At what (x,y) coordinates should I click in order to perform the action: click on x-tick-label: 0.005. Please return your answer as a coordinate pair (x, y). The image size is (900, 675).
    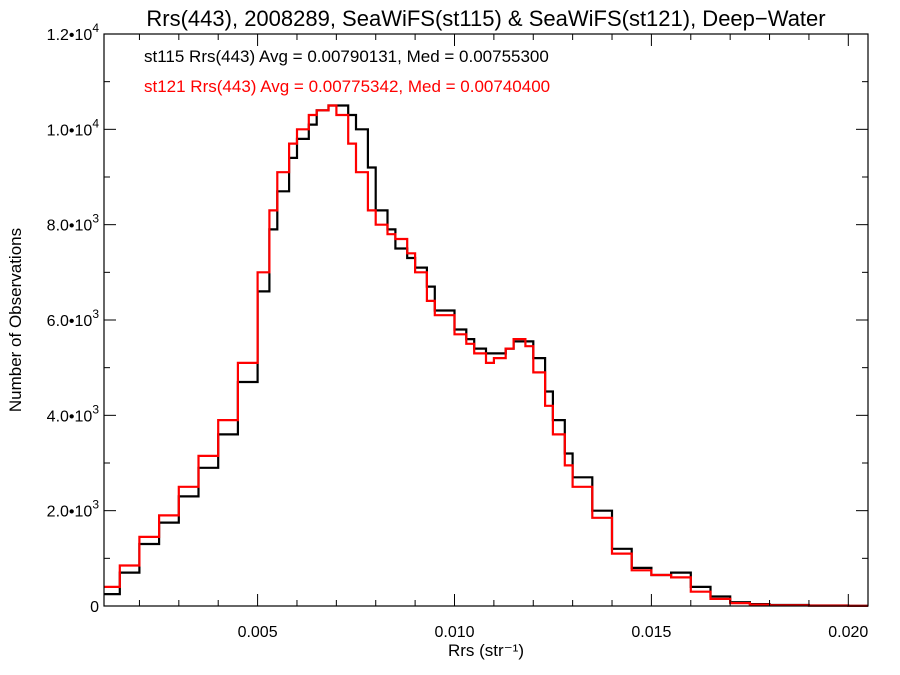
    Looking at the image, I should click on (258, 632).